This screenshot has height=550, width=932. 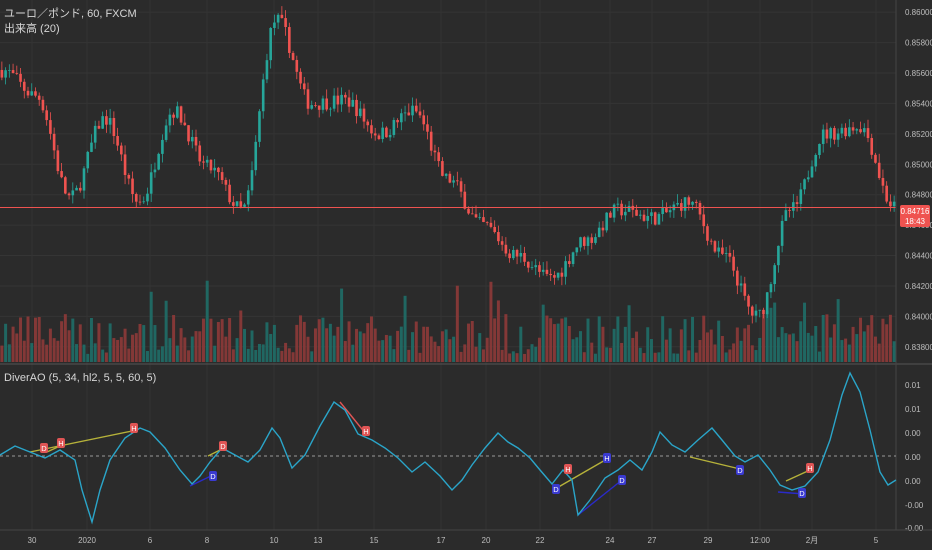 What do you see at coordinates (70, 14) in the screenshot?
I see `symbol-legend: ユーロ／ポンド, 60, FXCM` at bounding box center [70, 14].